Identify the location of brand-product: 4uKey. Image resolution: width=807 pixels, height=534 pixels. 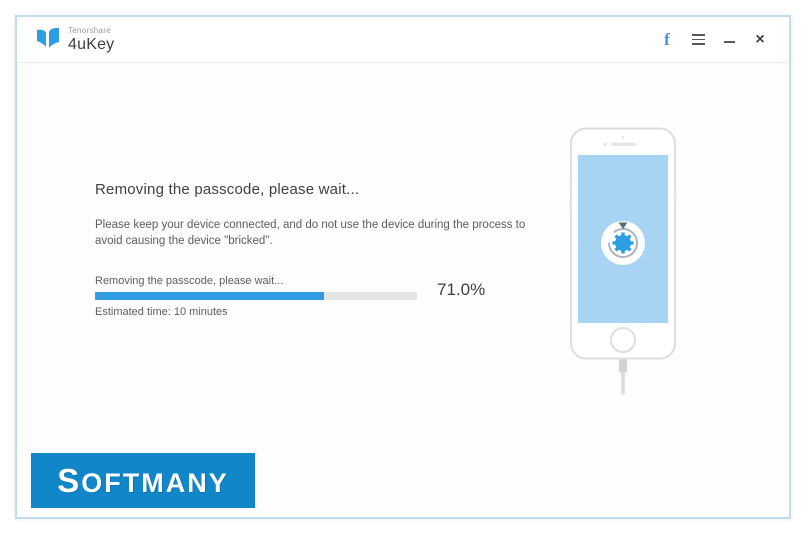
(91, 44).